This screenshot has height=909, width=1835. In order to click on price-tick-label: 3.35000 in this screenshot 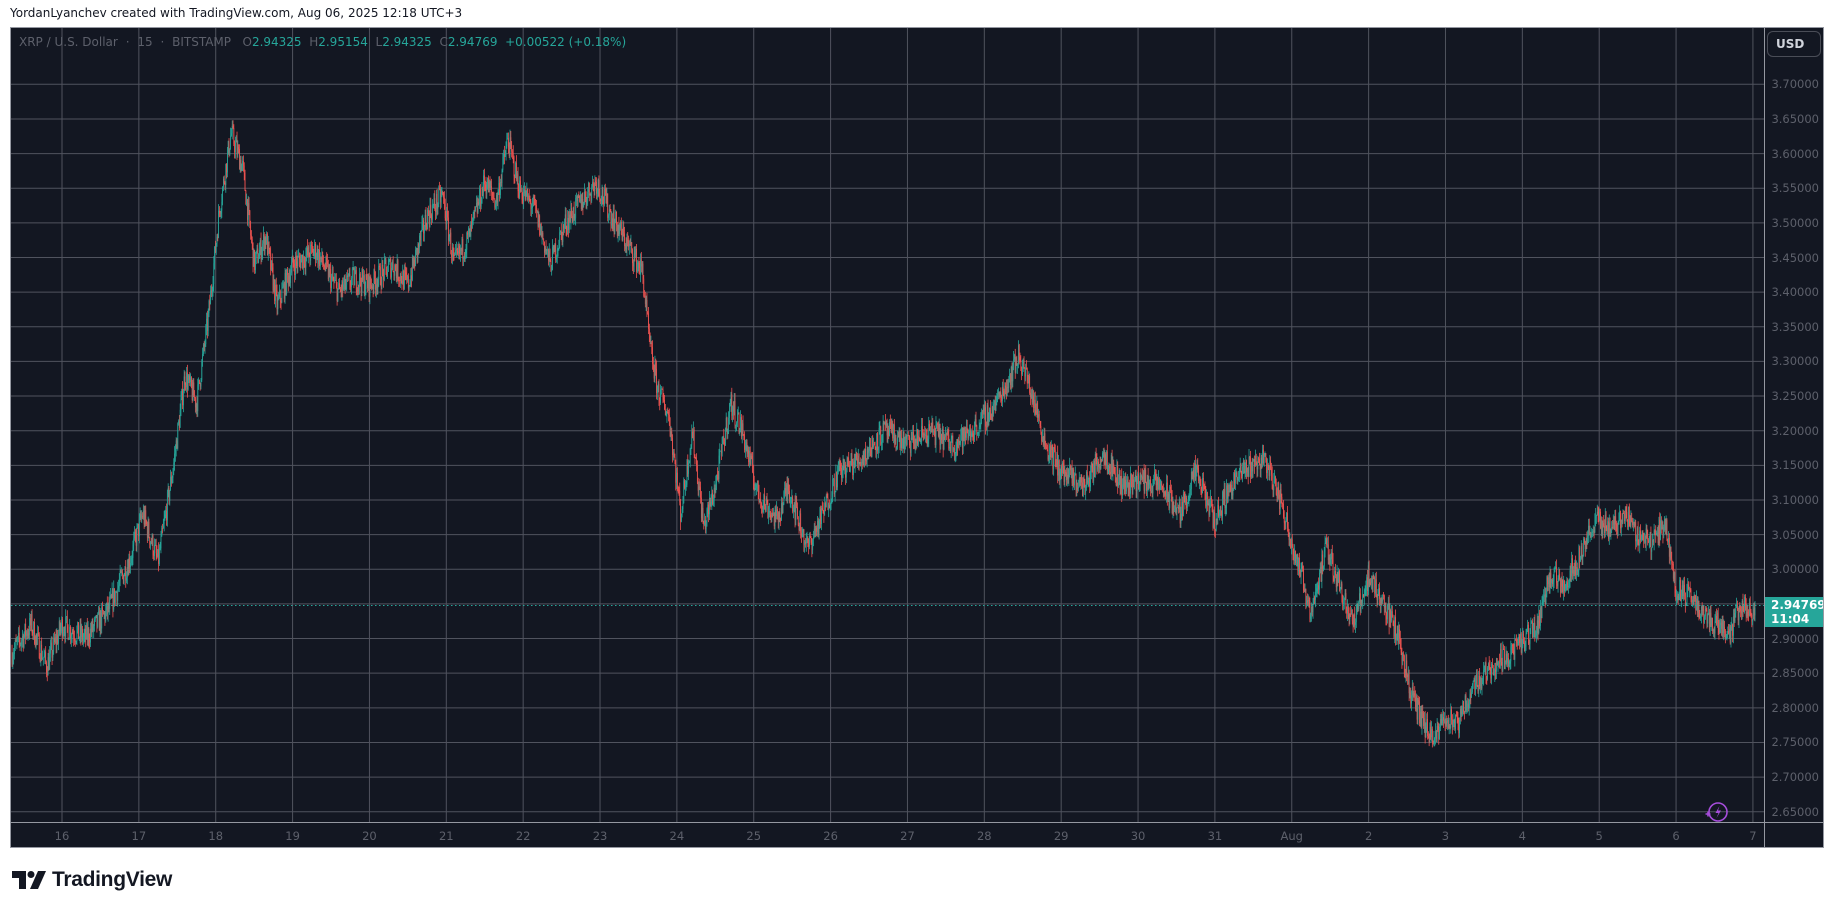, I will do `click(1795, 326)`.